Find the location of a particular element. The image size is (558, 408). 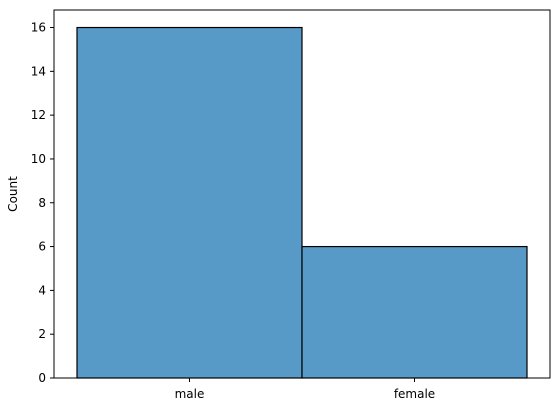

bar-female is located at coordinates (414, 312).